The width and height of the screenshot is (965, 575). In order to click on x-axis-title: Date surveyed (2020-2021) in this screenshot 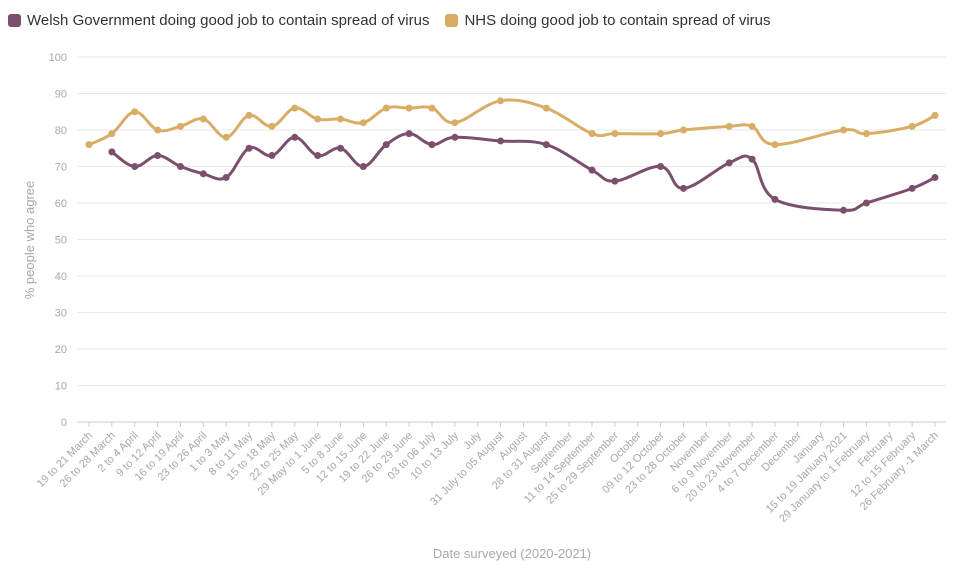, I will do `click(512, 553)`.